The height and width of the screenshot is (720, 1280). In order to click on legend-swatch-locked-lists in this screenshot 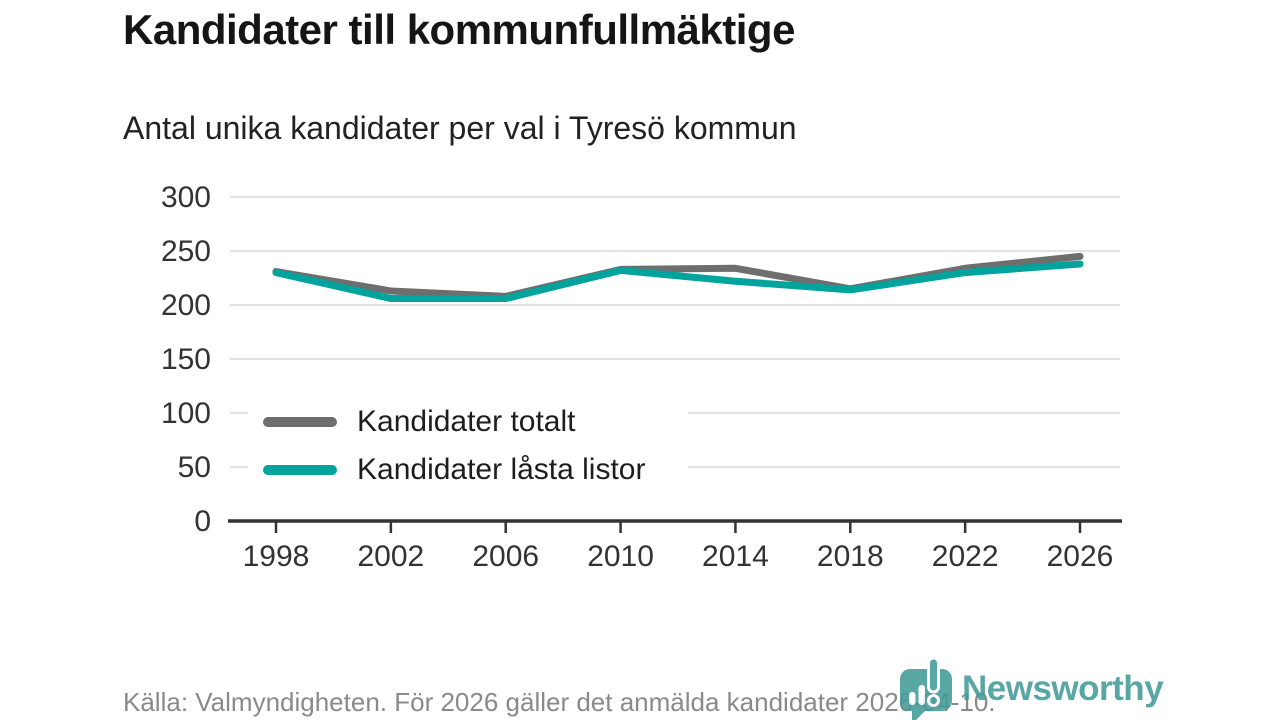, I will do `click(300, 470)`.